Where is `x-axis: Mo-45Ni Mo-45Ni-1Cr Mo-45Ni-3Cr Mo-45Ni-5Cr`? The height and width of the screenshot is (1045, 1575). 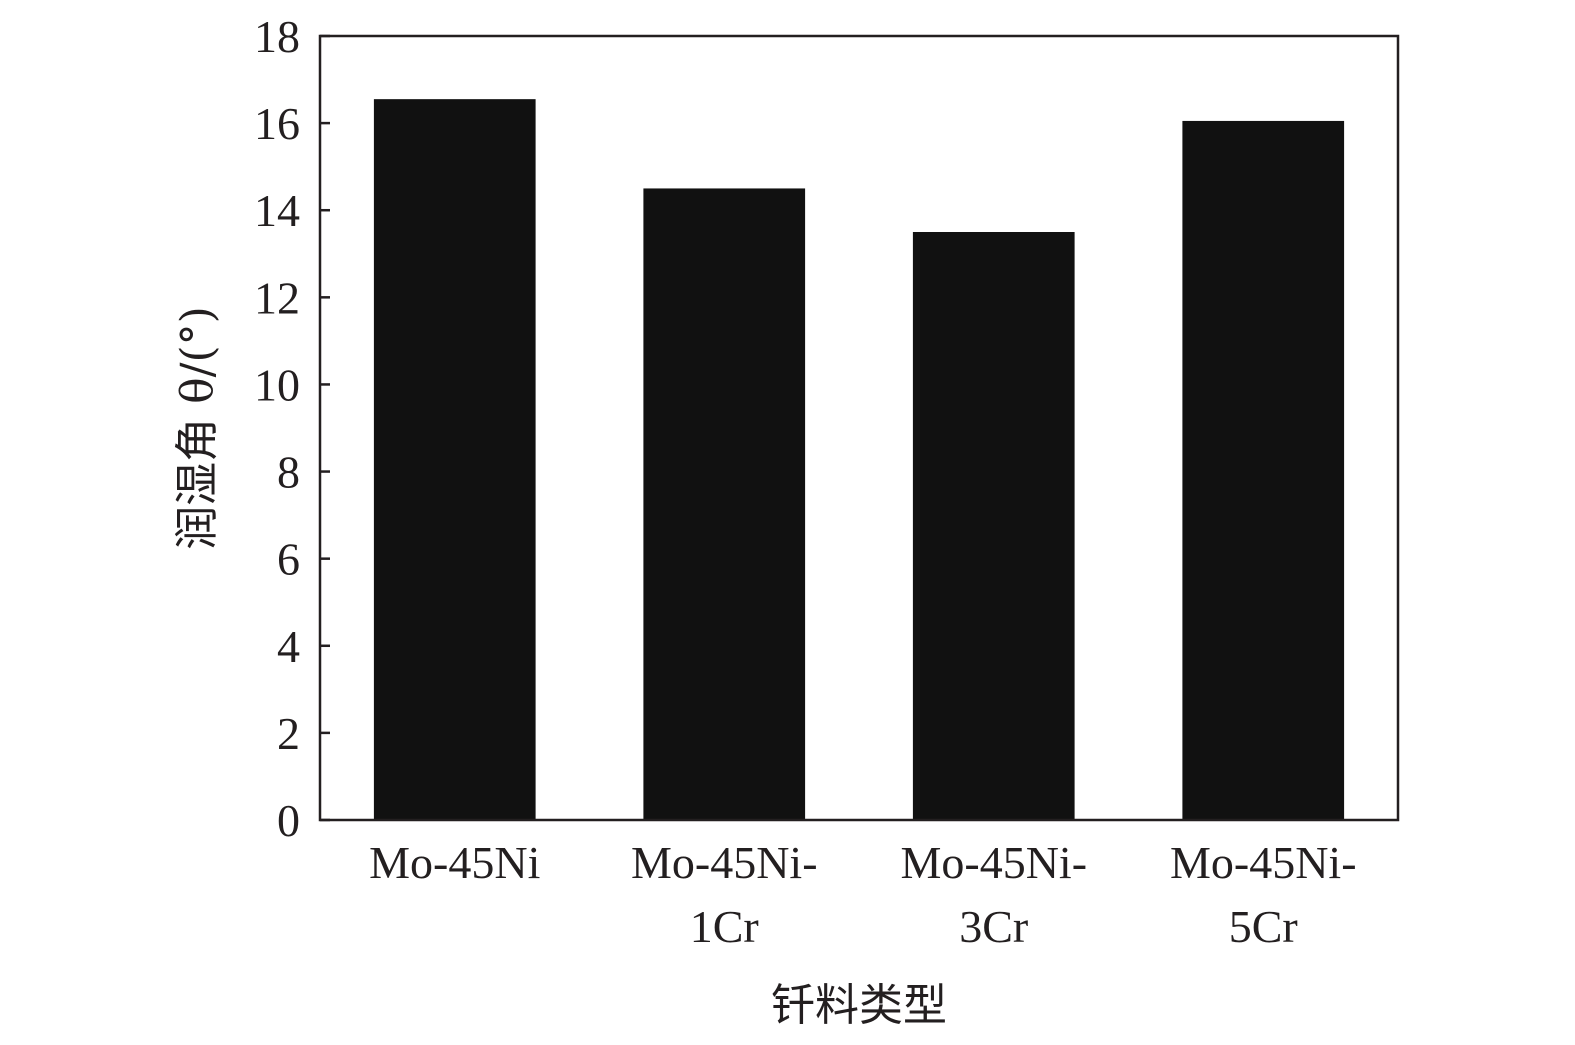
x-axis: Mo-45Ni Mo-45Ni-1Cr Mo-45Ni-3Cr Mo-45Ni-5Cr is located at coordinates (862, 894).